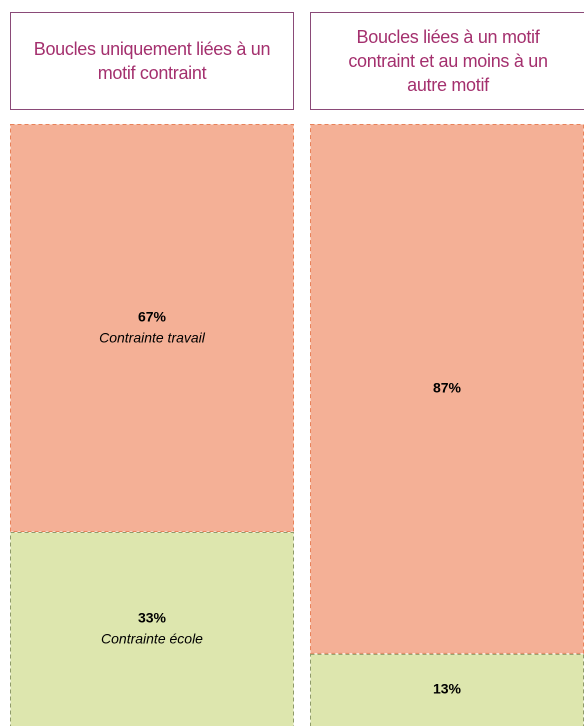 The width and height of the screenshot is (584, 726). I want to click on value-label: 67%, so click(152, 317).